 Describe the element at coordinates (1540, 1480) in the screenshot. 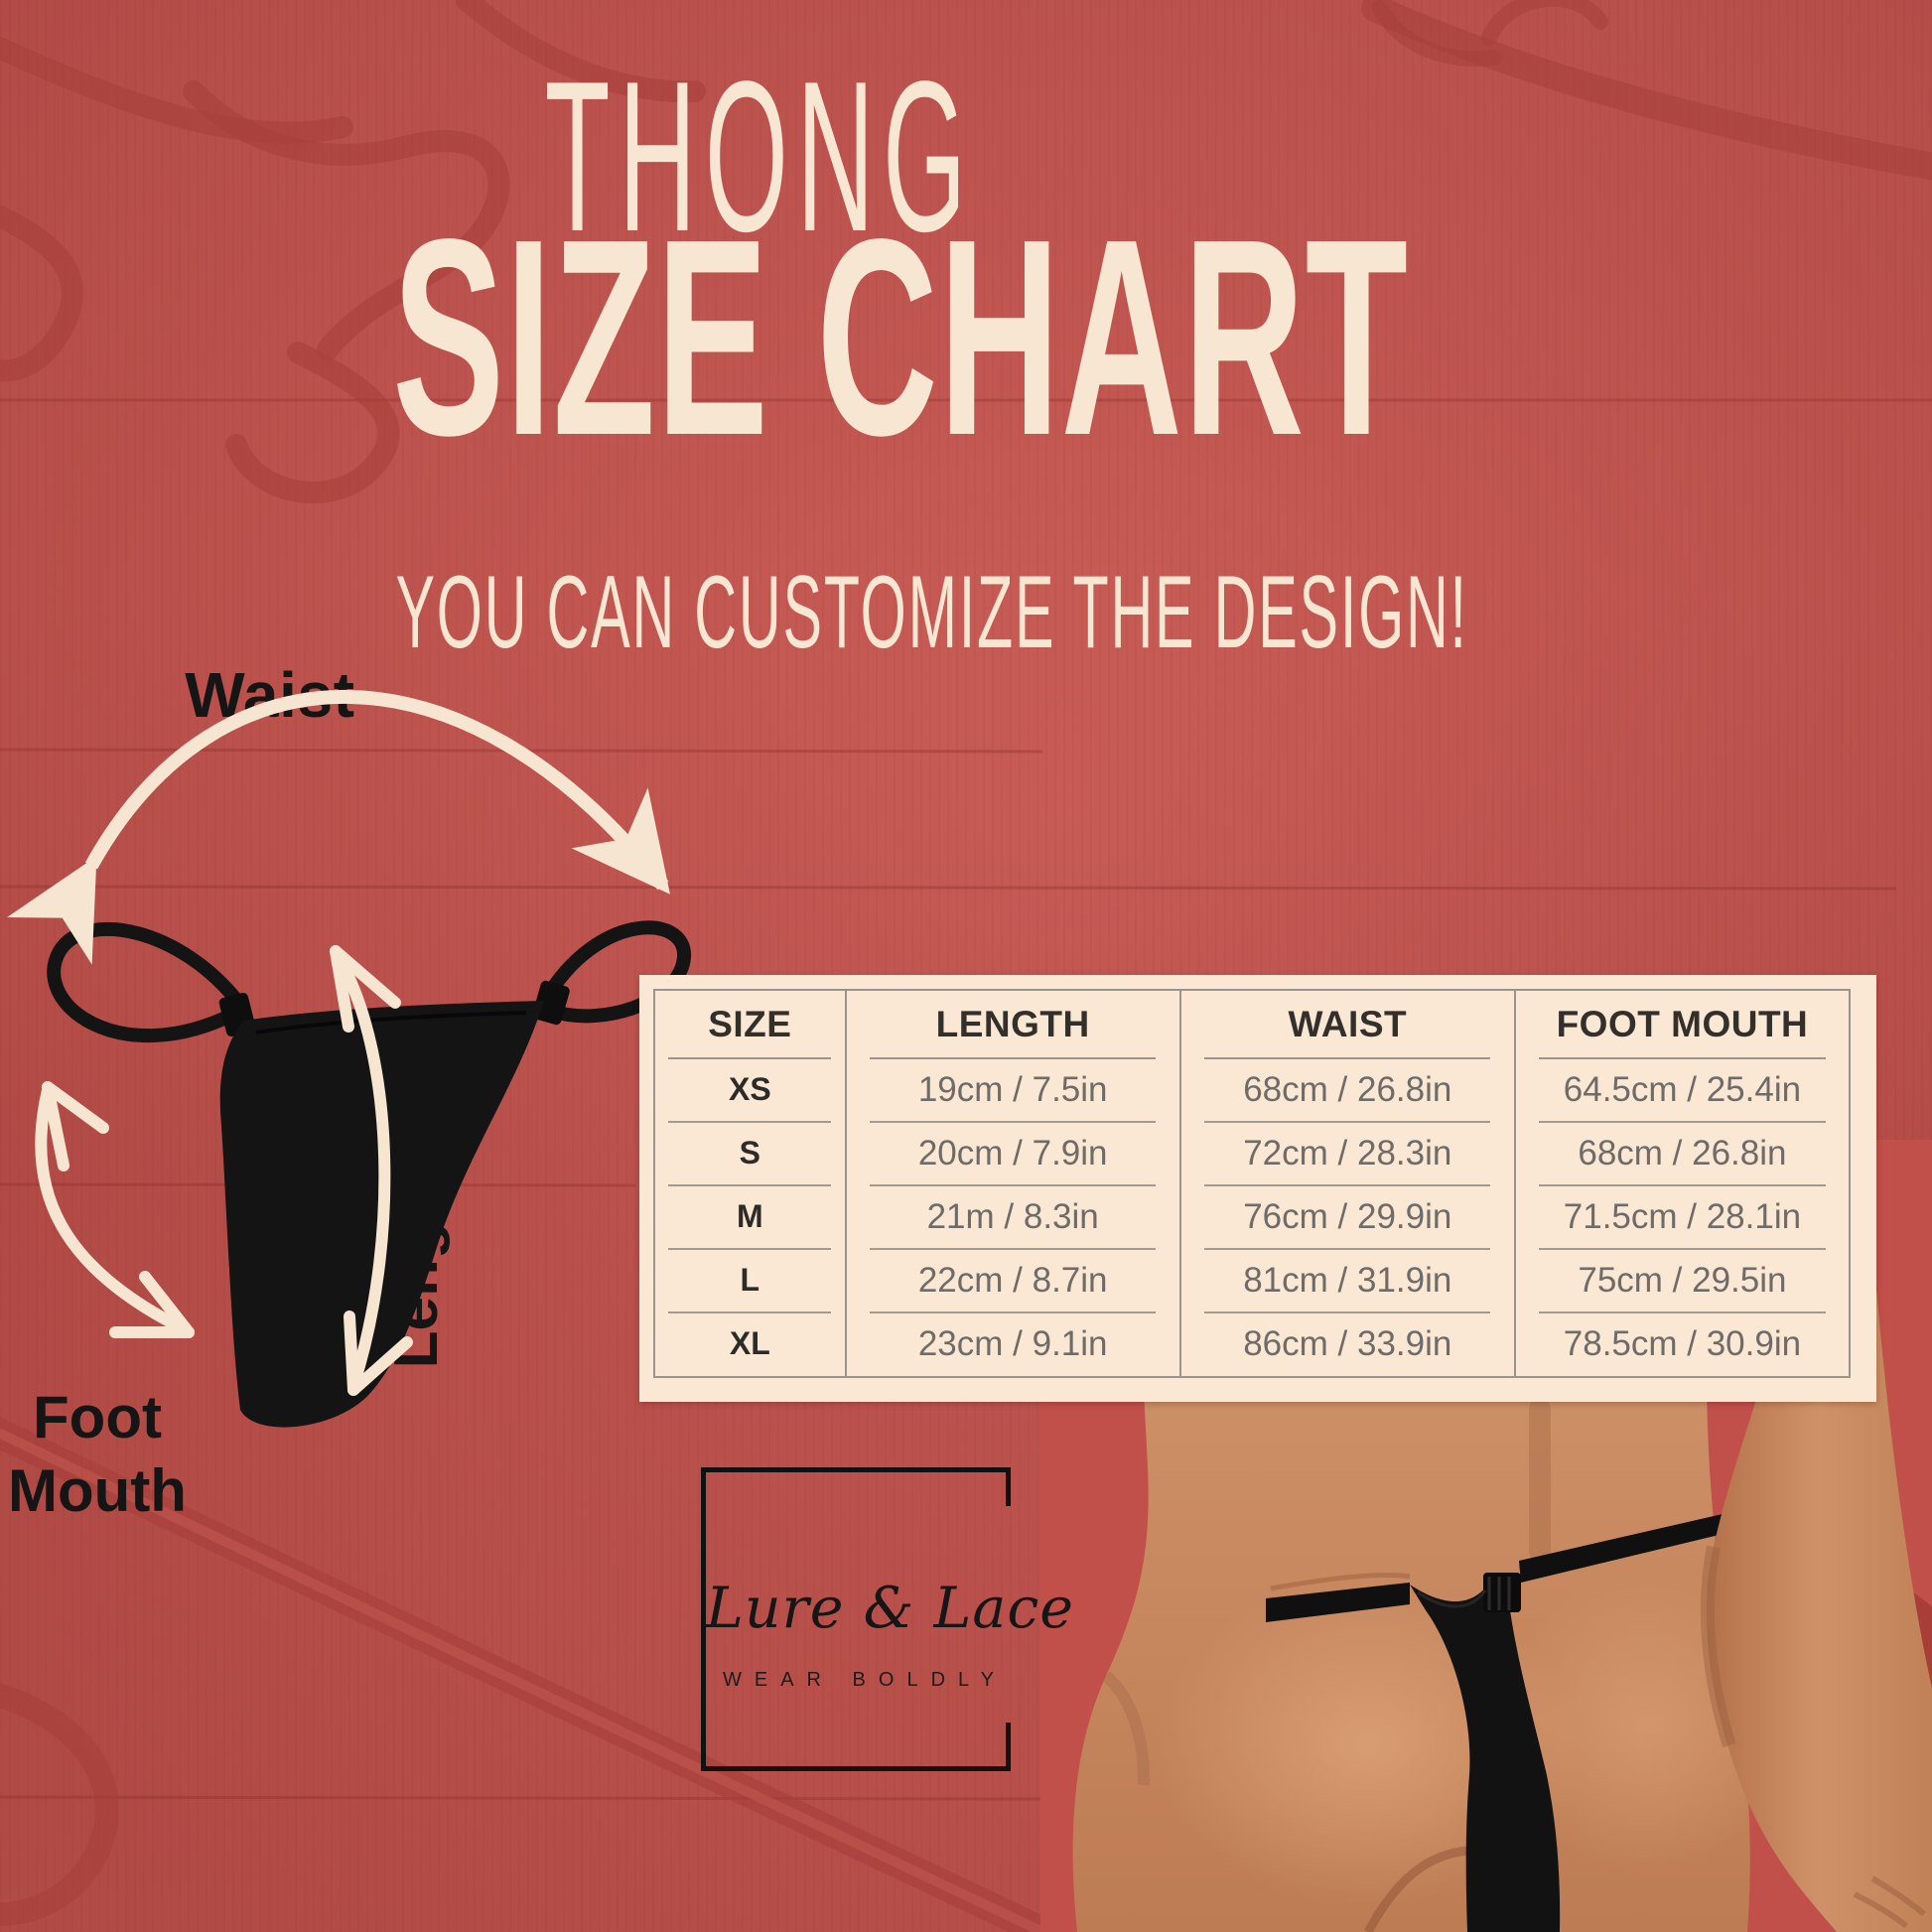

I see `spine-crease` at that location.